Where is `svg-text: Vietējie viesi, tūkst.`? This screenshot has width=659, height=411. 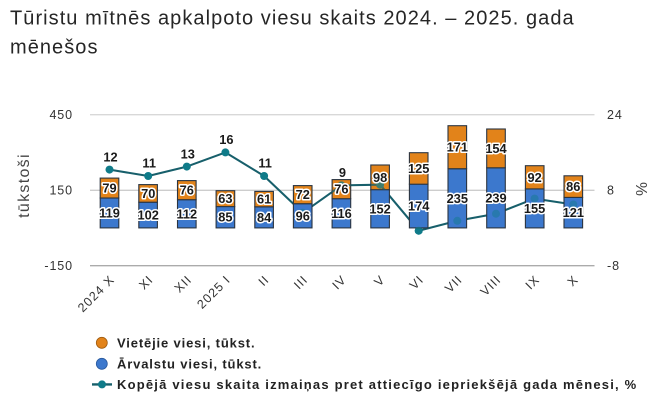
svg-text: Vietējie viesi, tūkst. is located at coordinates (186, 342).